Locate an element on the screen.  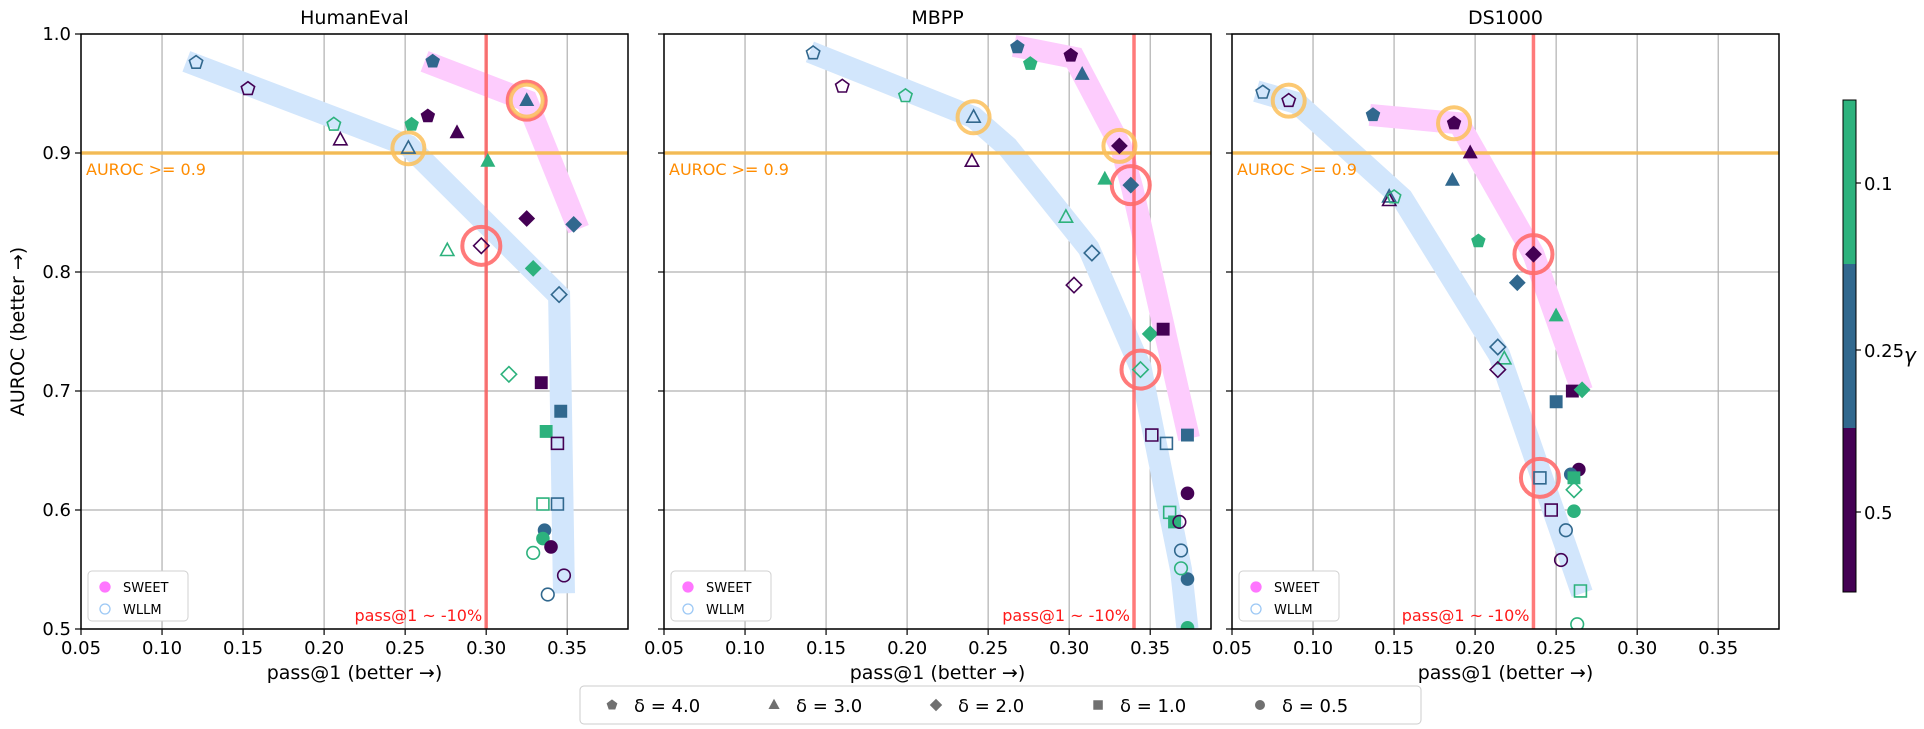
delta-legend-label: δ = 2.0 is located at coordinates (991, 706).